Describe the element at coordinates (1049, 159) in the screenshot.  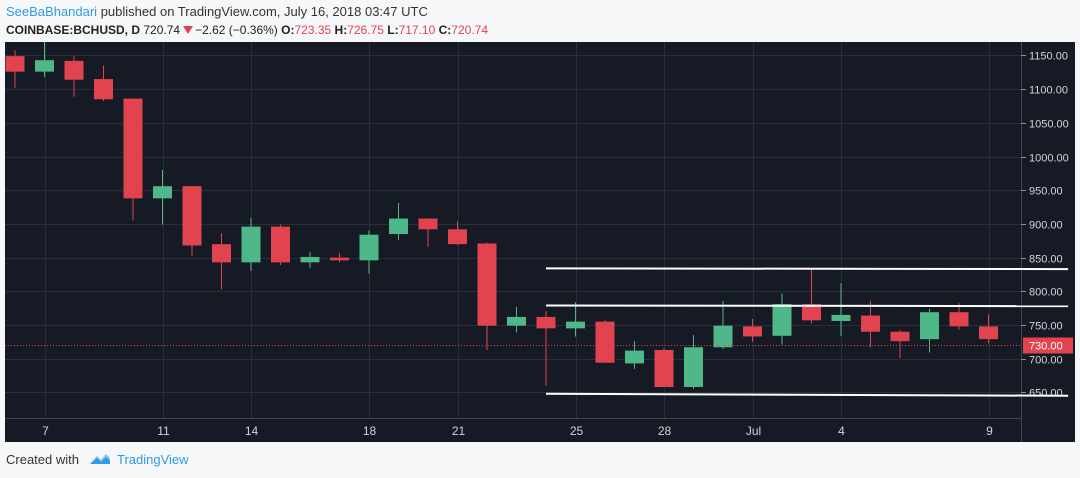
I see `y-tick-label: 1000.00` at that location.